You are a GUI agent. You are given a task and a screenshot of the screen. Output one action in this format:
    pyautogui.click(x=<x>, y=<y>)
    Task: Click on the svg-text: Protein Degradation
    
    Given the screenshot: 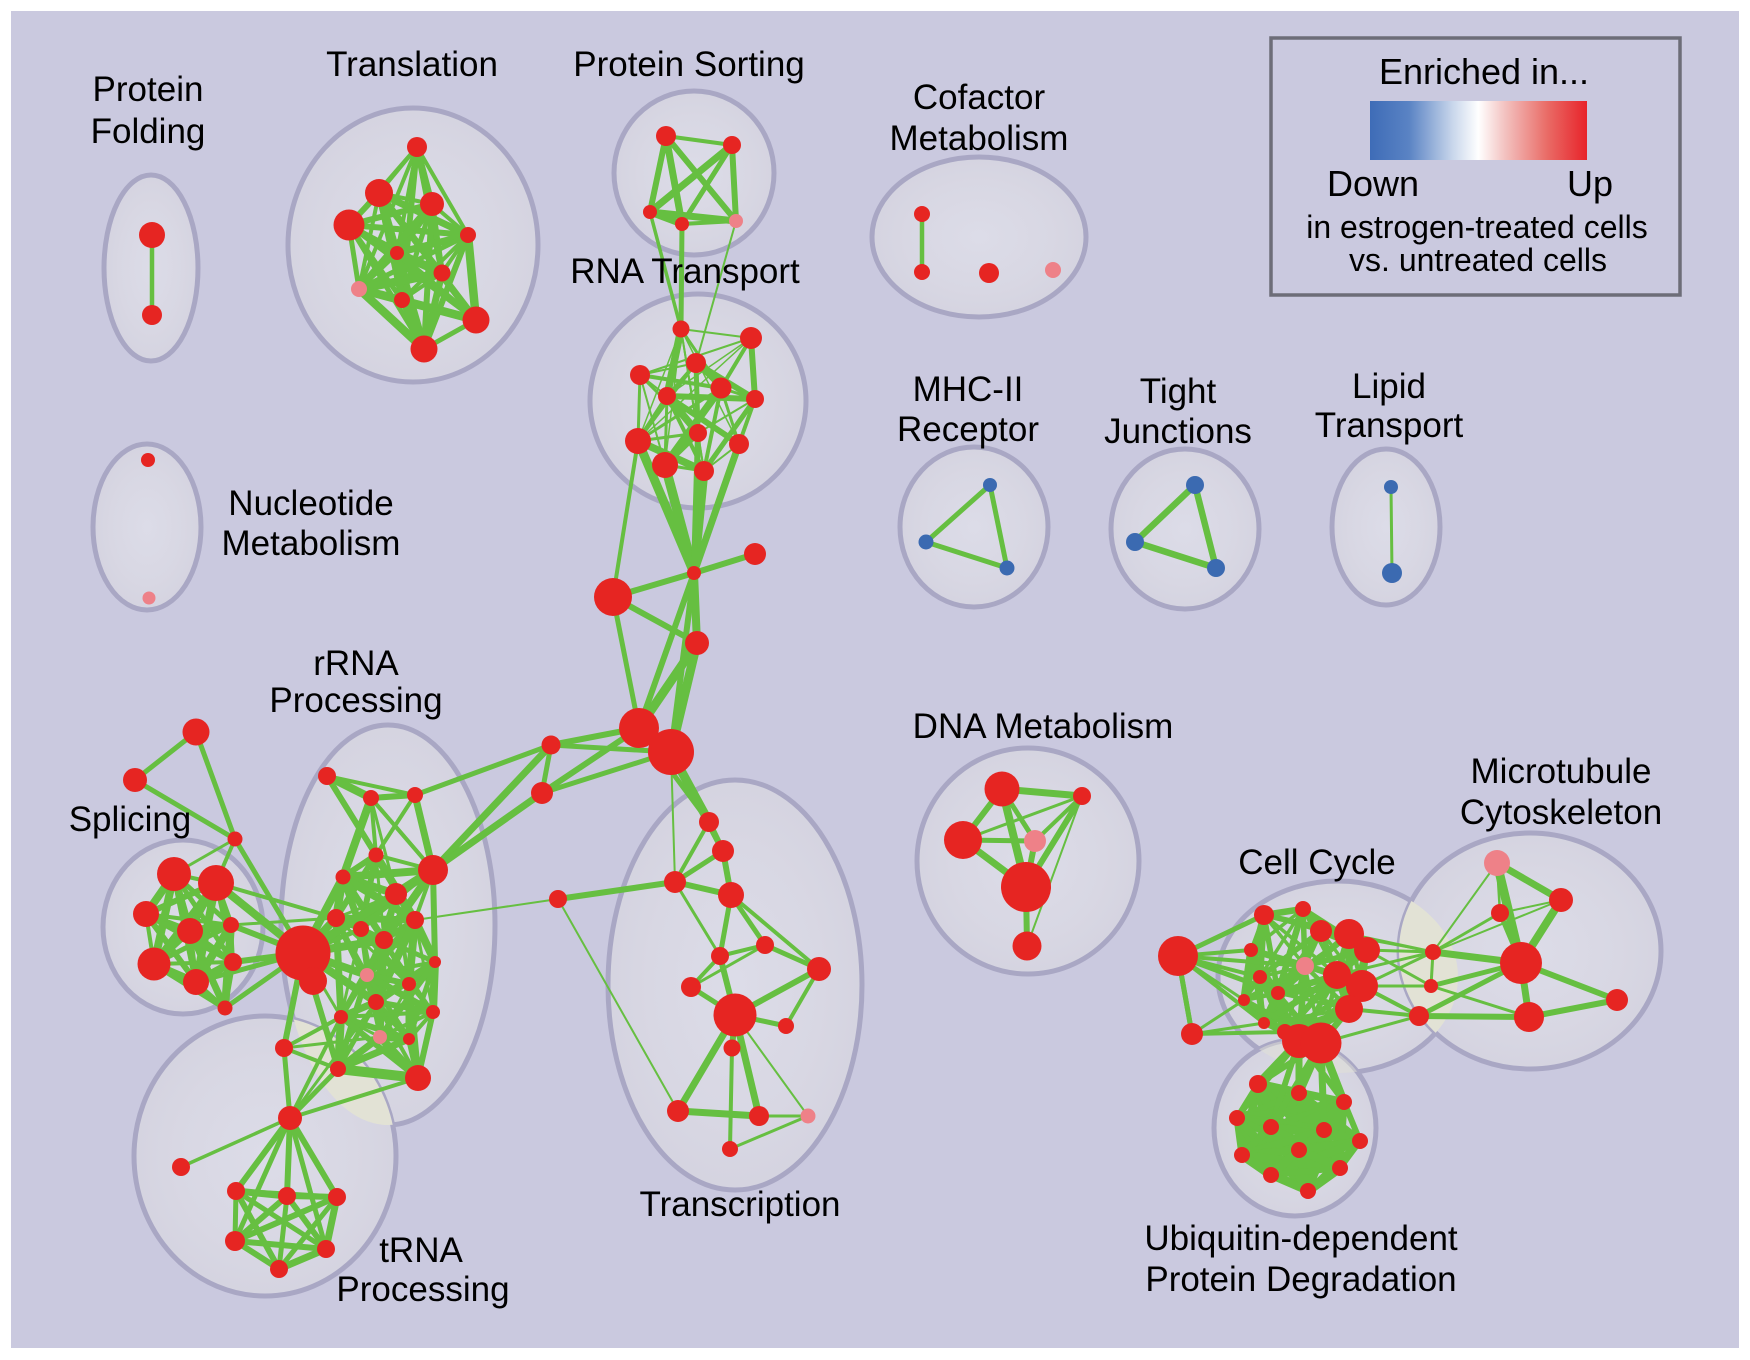 What is the action you would take?
    pyautogui.click(x=1300, y=1279)
    